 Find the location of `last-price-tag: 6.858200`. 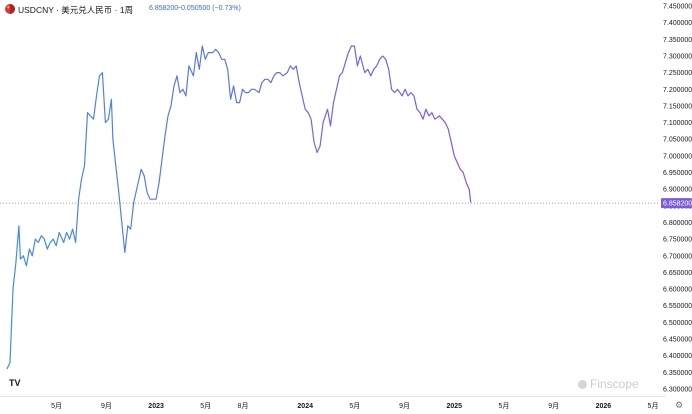

last-price-tag: 6.858200 is located at coordinates (676, 203).